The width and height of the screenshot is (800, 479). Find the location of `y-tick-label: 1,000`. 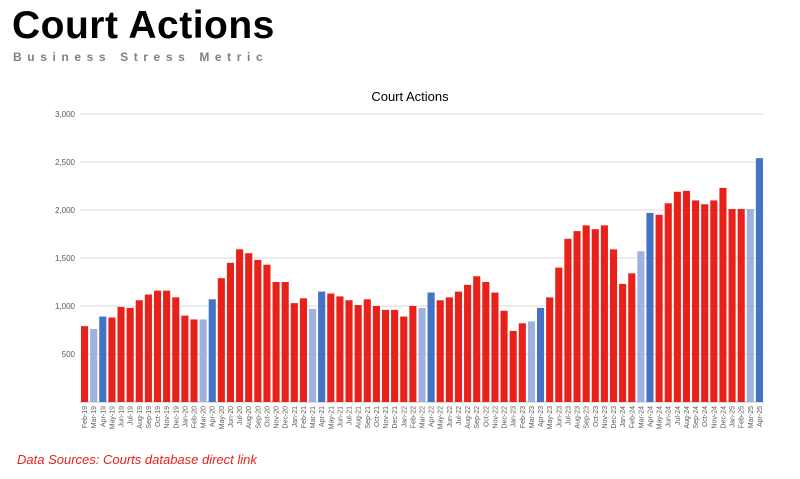

y-tick-label: 1,000 is located at coordinates (65, 306).